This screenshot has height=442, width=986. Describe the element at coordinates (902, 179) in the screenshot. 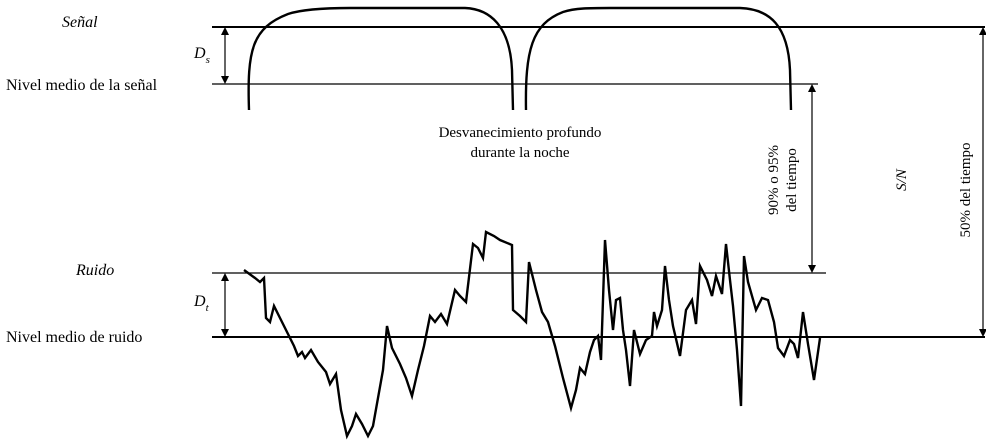

I see `snr-label: S/N` at that location.